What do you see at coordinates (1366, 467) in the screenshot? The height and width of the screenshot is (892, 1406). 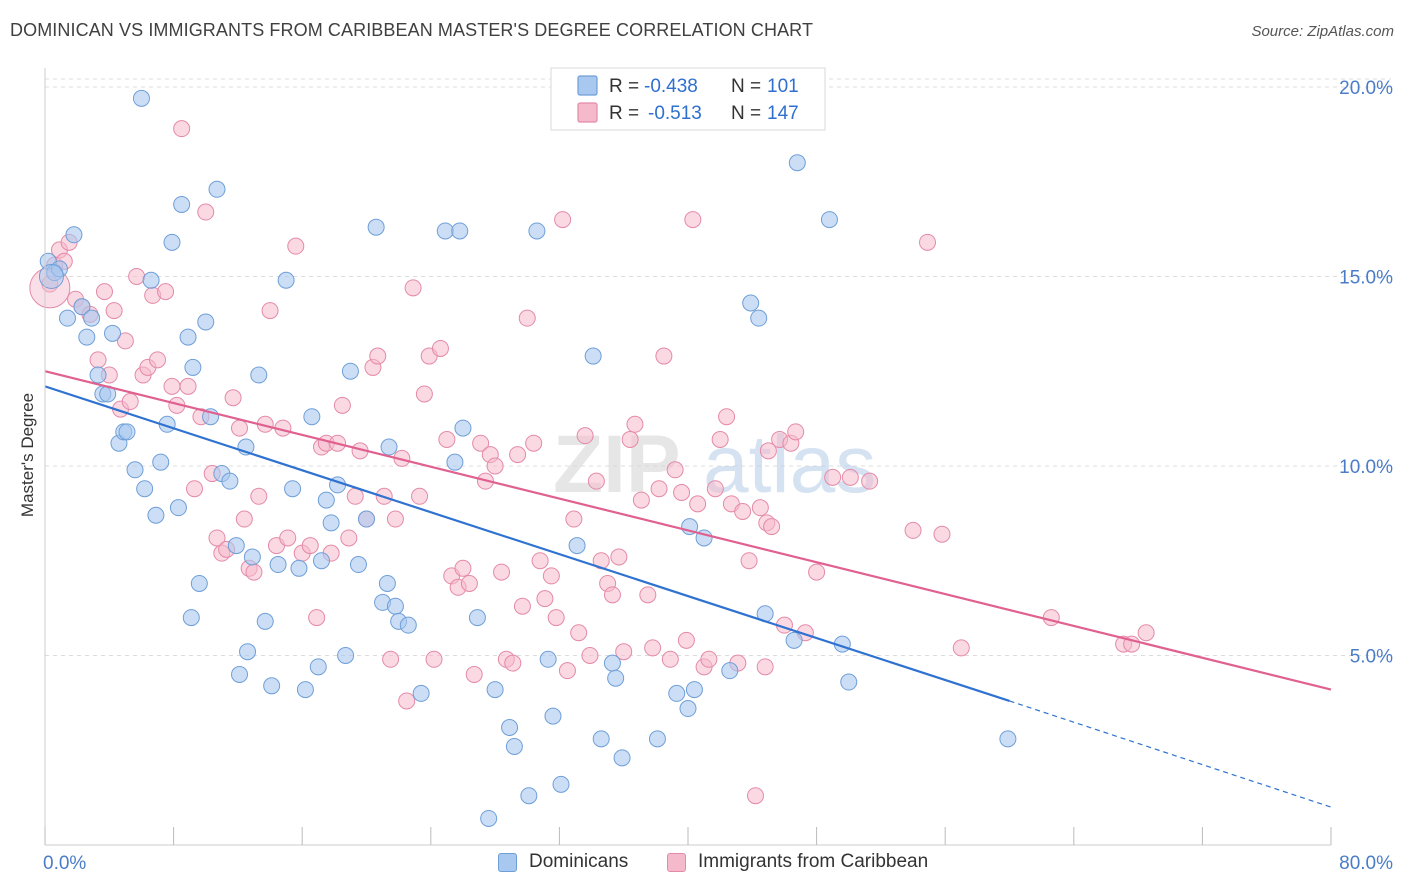 I see `y-tick-label: 10.0%` at bounding box center [1366, 467].